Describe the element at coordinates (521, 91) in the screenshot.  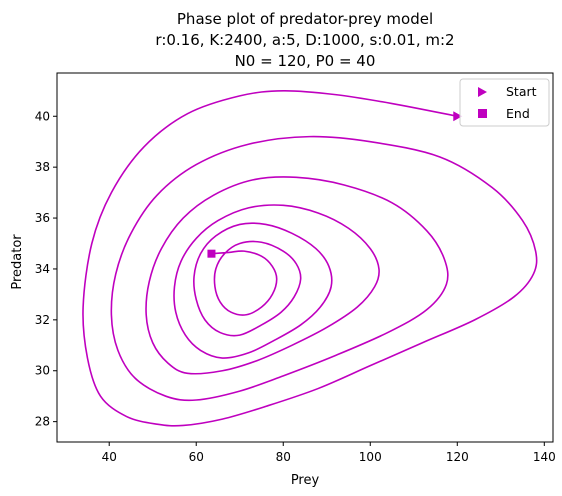
I see `legend-start-label: Start` at that location.